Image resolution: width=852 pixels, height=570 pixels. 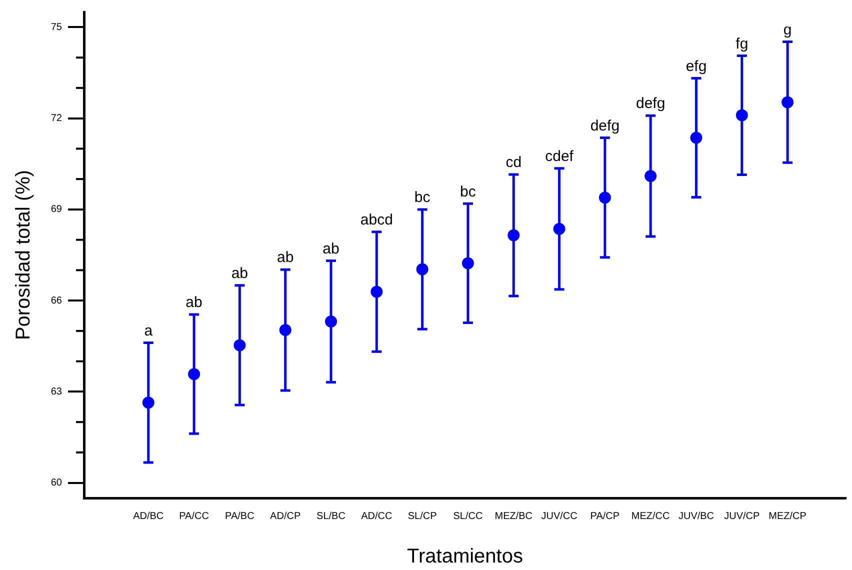 I want to click on x-tick-label: AD/CC, so click(x=376, y=516).